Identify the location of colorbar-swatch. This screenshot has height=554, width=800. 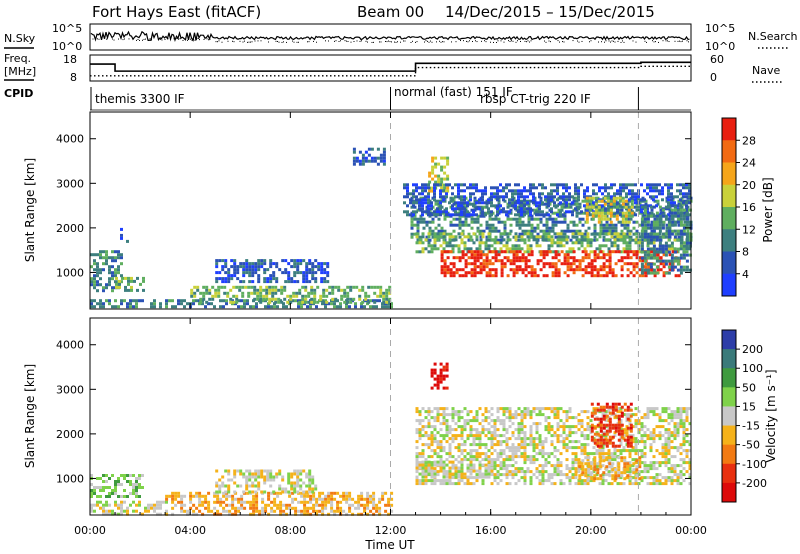
(729, 196).